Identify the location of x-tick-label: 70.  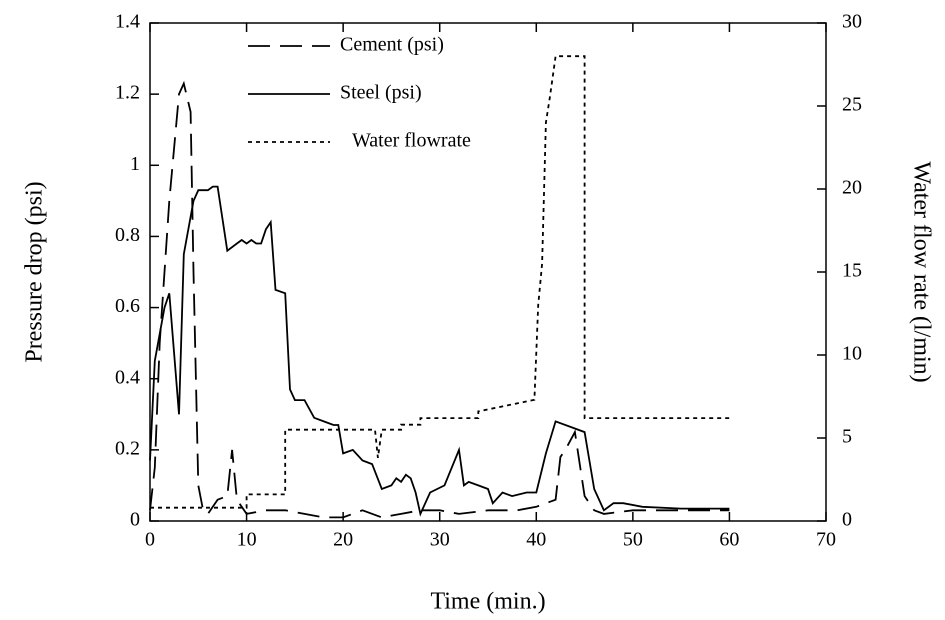
(826, 540).